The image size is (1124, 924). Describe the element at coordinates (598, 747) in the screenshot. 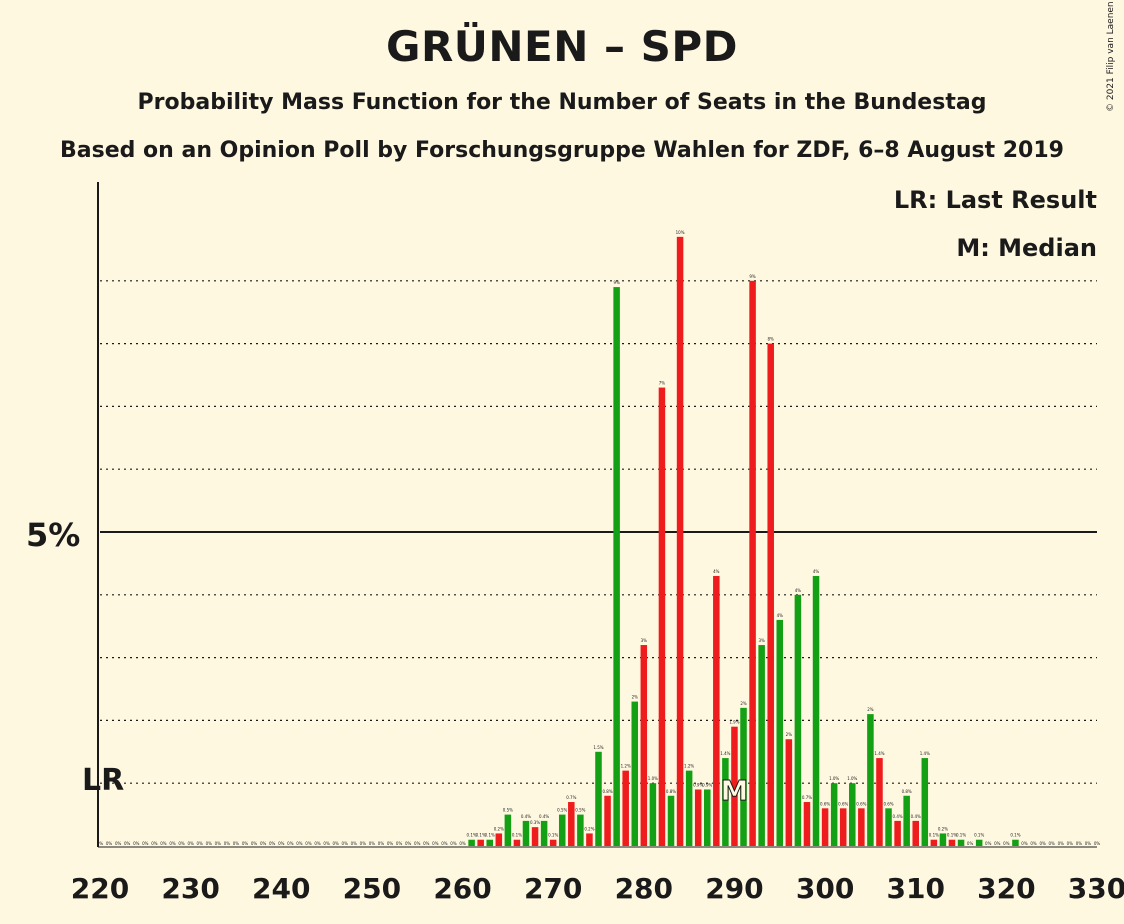

I see `bar-value-label: 1.5%` at that location.